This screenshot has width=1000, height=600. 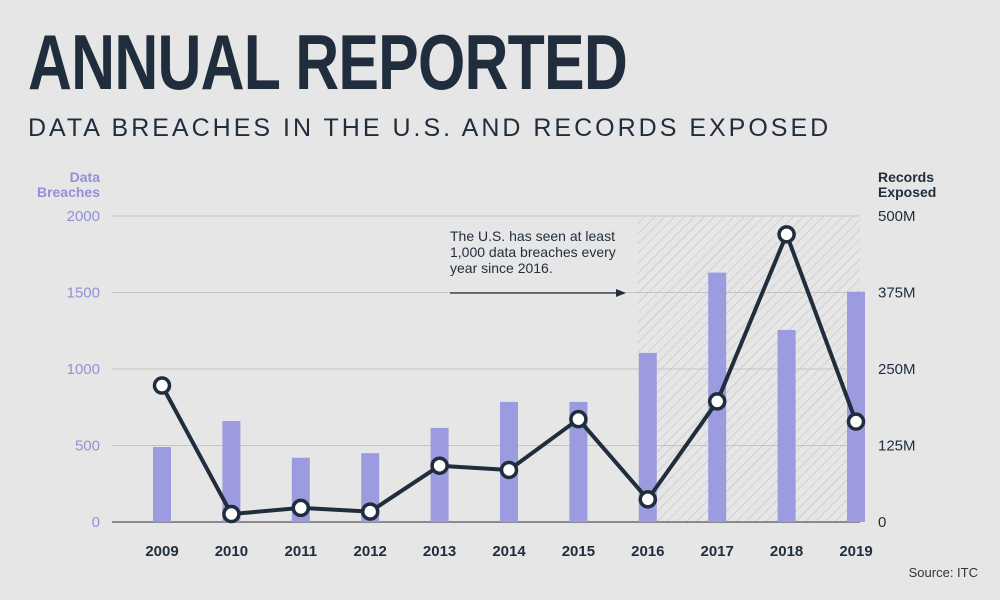 What do you see at coordinates (647, 437) in the screenshot?
I see `bar-2016` at bounding box center [647, 437].